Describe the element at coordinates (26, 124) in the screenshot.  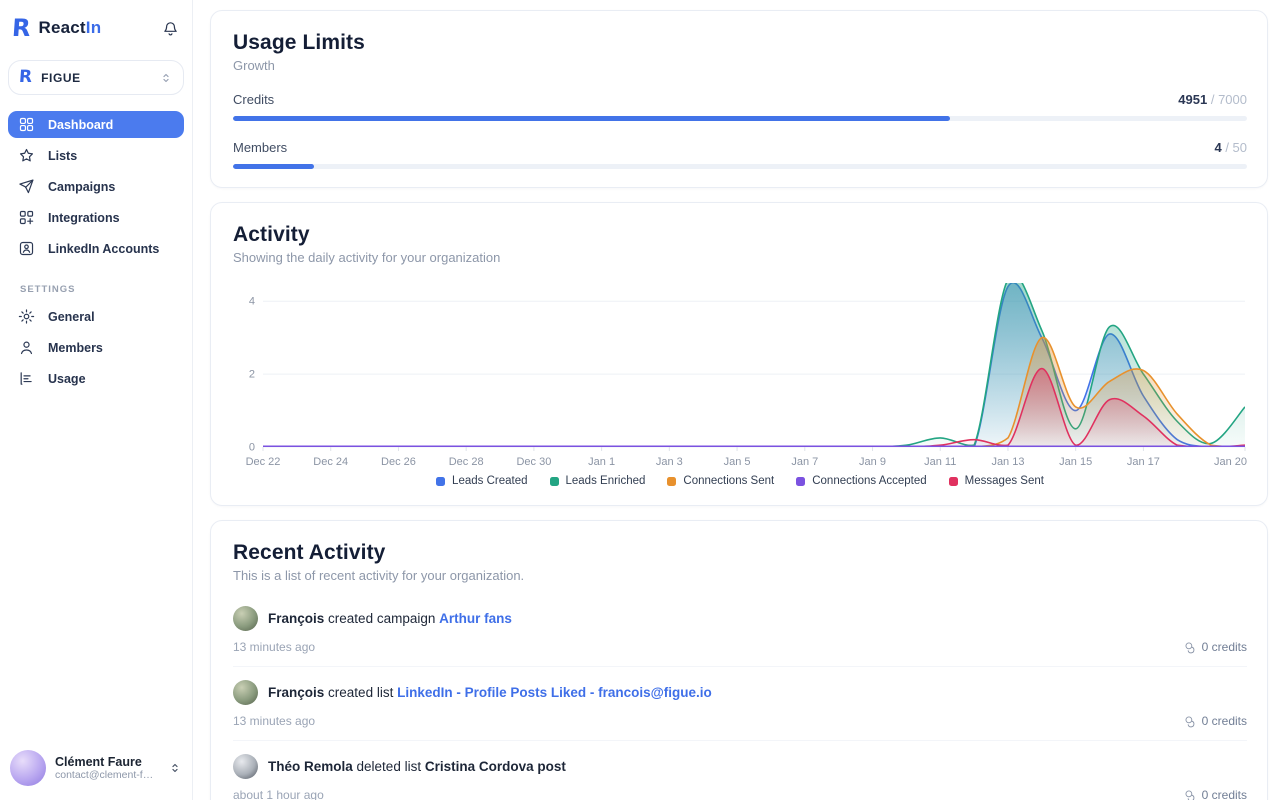
I see `dashboard-icon` at that location.